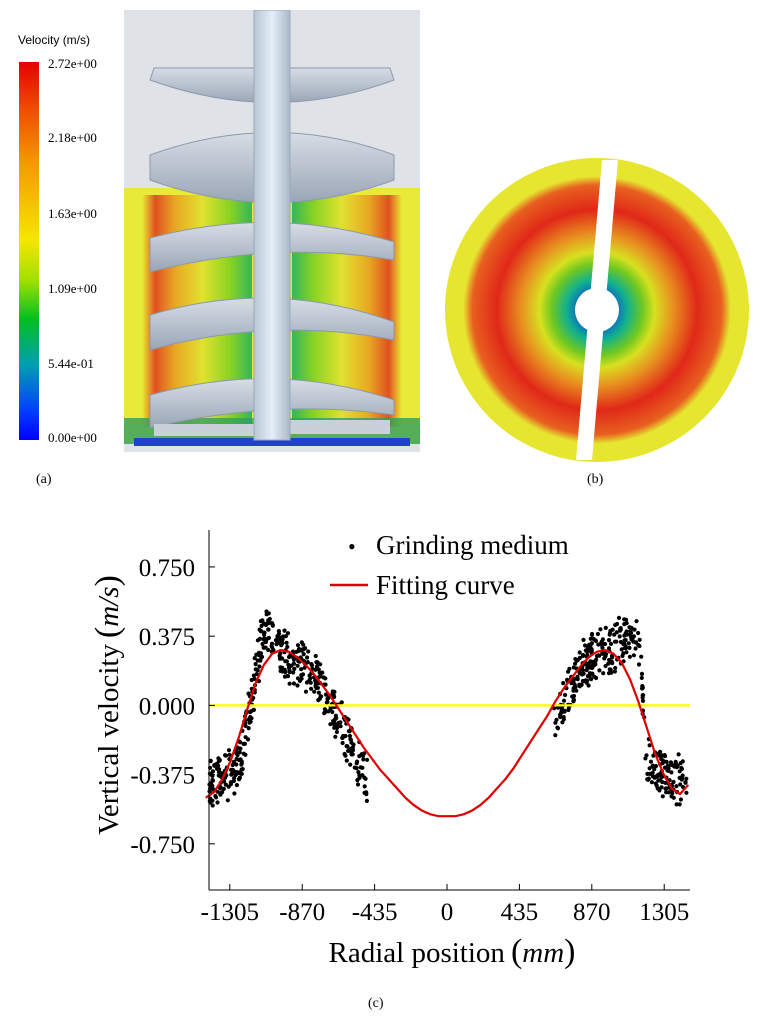 Image resolution: width=768 pixels, height=1031 pixels. What do you see at coordinates (162, 776) in the screenshot?
I see `y-tick-label: -0.375` at bounding box center [162, 776].